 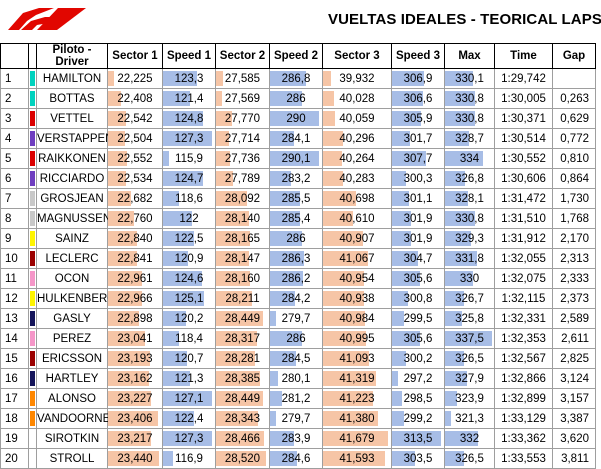 I want to click on position-cell: 3, so click(x=14, y=118).